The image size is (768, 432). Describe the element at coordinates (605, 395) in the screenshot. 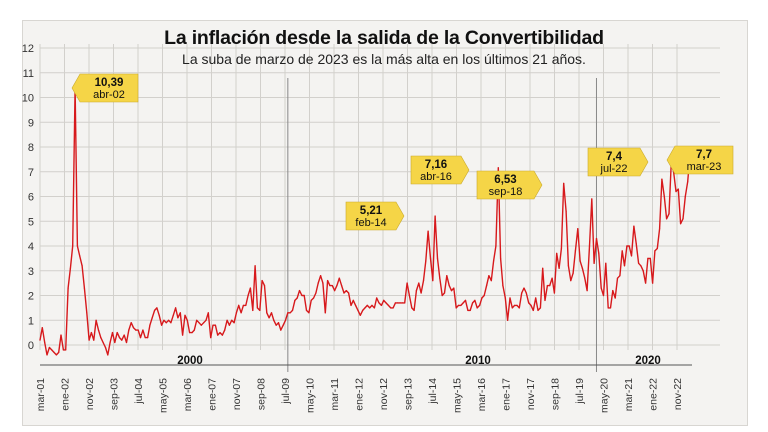

I see `x-tick-label: may-20` at that location.